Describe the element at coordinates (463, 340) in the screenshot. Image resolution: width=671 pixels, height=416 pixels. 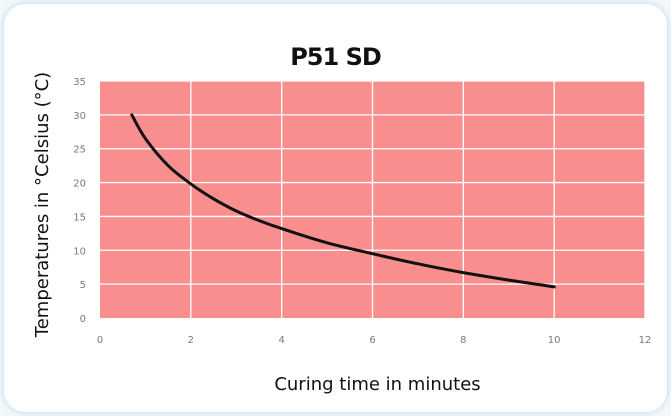
I see `x-tick-label: 8` at that location.